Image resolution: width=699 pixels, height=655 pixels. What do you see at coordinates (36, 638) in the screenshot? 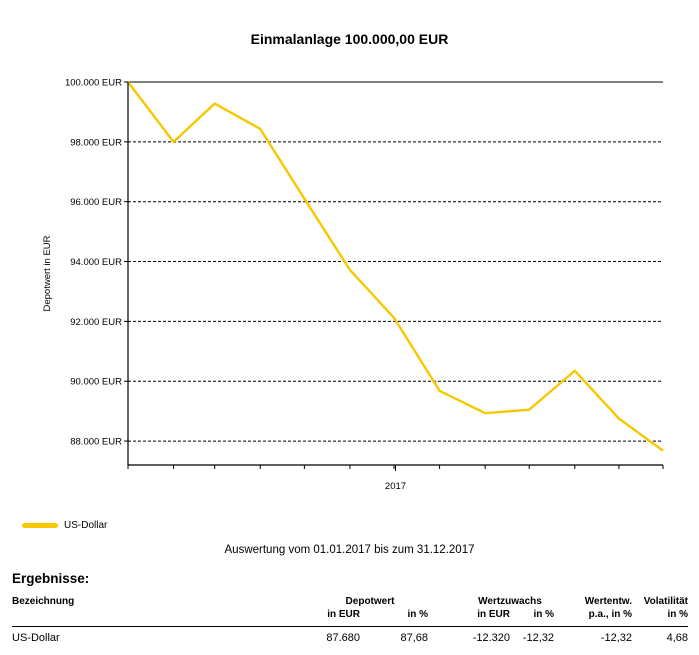
I see `cell-name: US-Dollar` at bounding box center [36, 638].